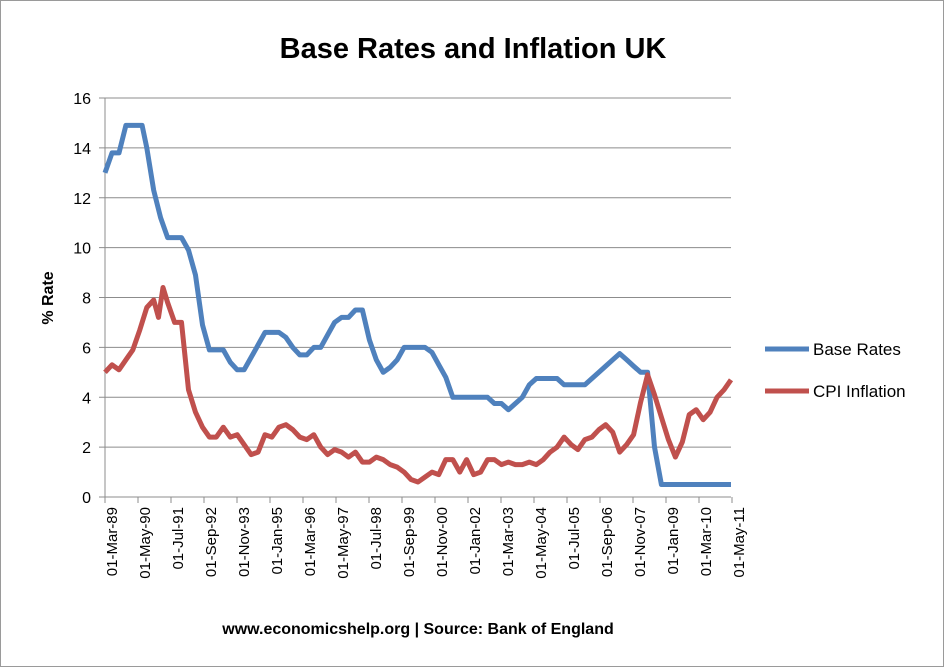  What do you see at coordinates (541, 543) in the screenshot?
I see `x-tick-label: 01-May-04` at bounding box center [541, 543].